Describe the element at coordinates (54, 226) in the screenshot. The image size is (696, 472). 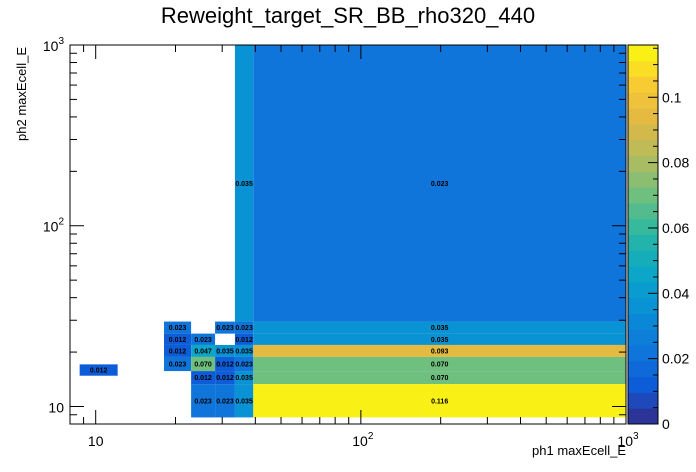
I see `y-tick-label: 10²` at that location.